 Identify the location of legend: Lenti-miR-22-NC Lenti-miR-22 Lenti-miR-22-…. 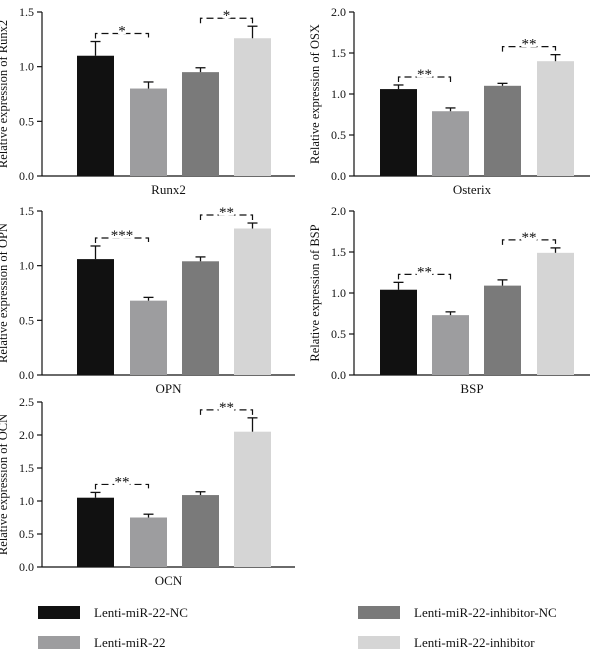
(297, 627).